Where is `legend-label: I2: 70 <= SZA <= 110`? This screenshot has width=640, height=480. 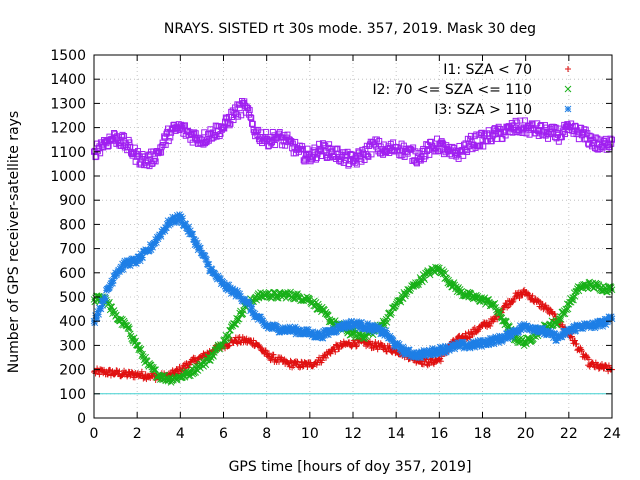 legend-label: I2: 70 <= SZA <= 110 is located at coordinates (452, 90).